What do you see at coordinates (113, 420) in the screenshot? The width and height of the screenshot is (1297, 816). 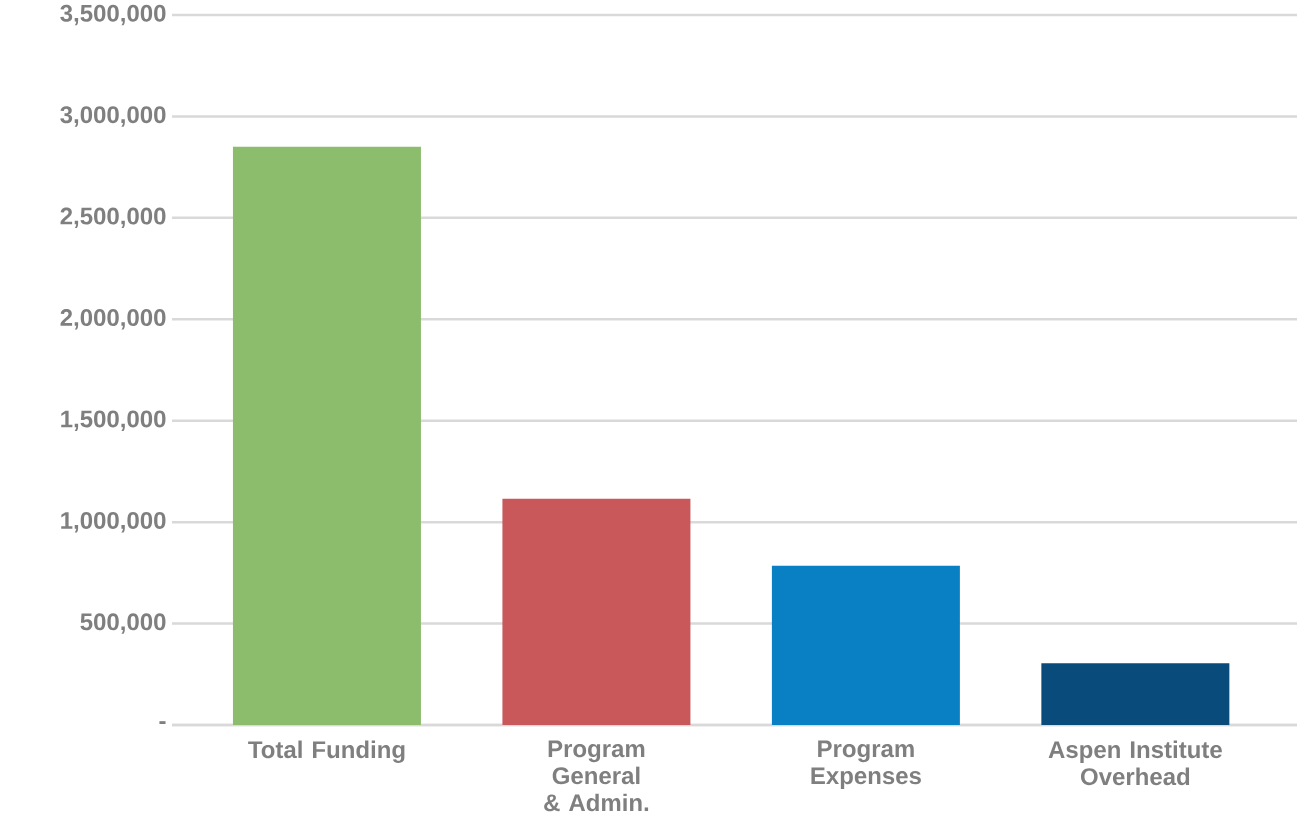 I see `y-tick-label: 1,500,000` at bounding box center [113, 420].